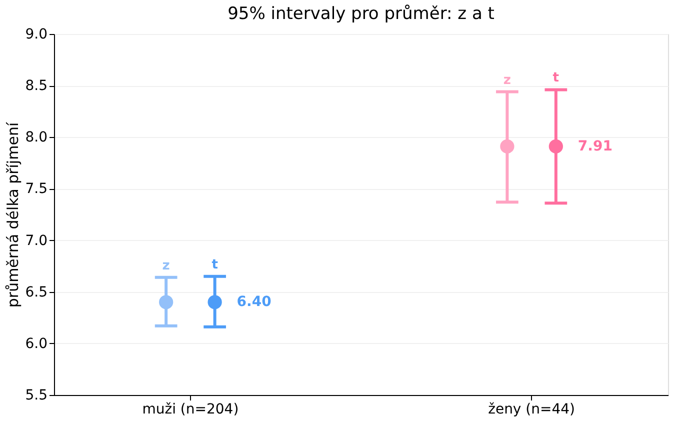  I want to click on text: z, so click(507, 80).